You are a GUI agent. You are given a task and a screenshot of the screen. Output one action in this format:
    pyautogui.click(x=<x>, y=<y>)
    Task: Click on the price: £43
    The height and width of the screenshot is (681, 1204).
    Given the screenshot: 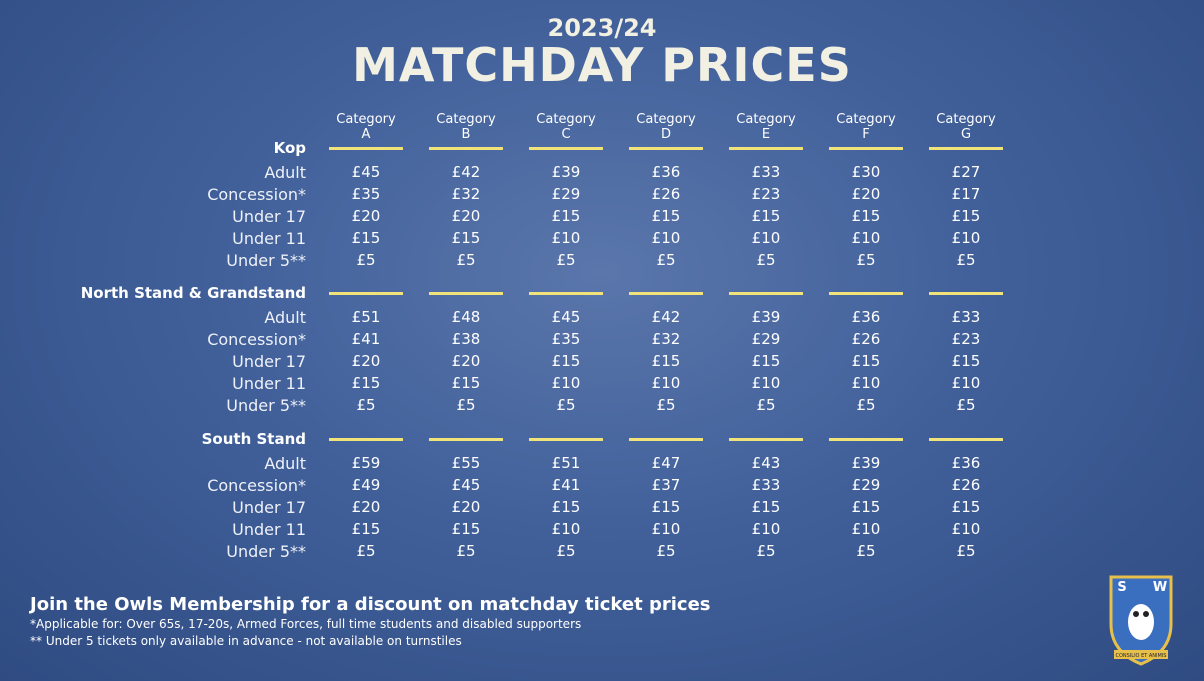 What is the action you would take?
    pyautogui.click(x=766, y=463)
    